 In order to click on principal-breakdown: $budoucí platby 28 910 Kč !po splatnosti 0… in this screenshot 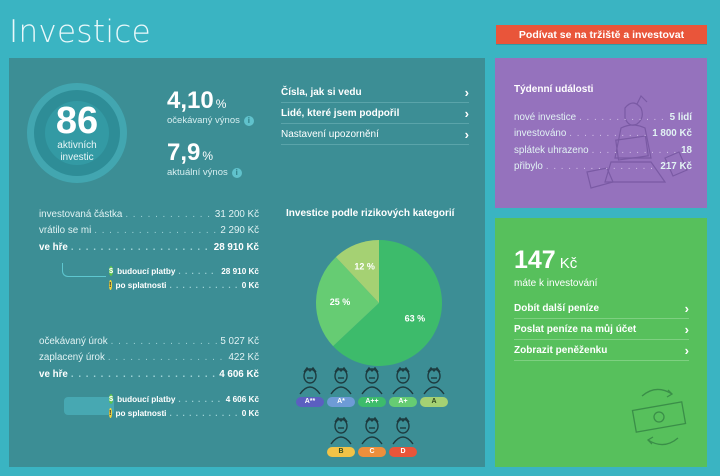, I will do `click(184, 278)`.